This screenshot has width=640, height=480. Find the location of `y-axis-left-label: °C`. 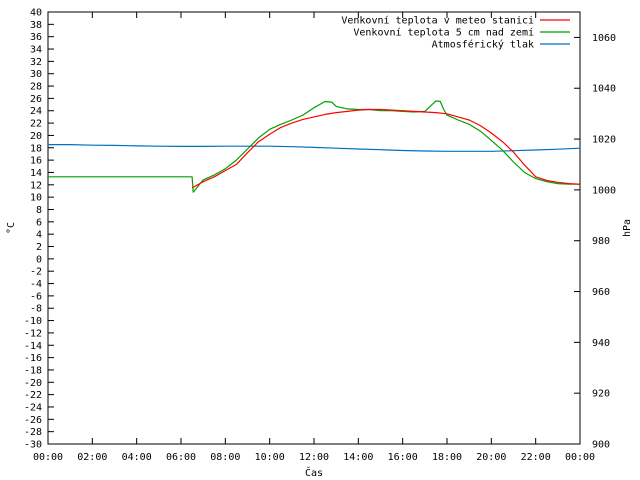

y-axis-left-label: °C is located at coordinates (11, 228).